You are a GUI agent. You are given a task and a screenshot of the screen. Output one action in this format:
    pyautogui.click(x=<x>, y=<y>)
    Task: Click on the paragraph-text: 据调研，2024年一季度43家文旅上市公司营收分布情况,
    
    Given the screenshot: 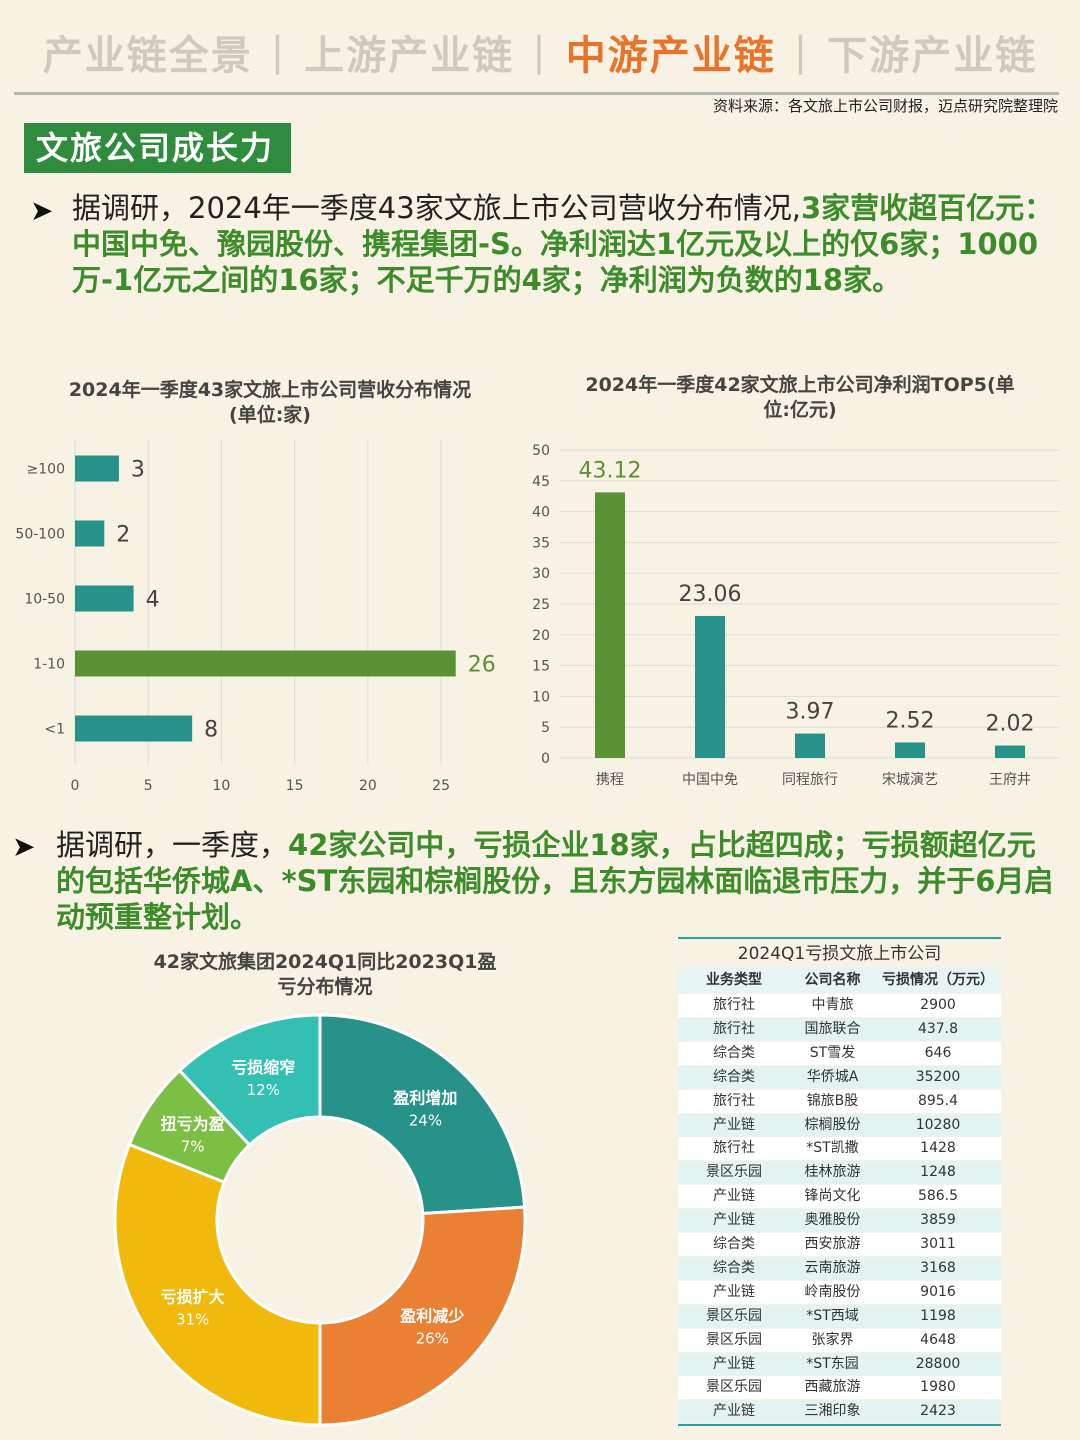 What is the action you would take?
    pyautogui.click(x=436, y=208)
    